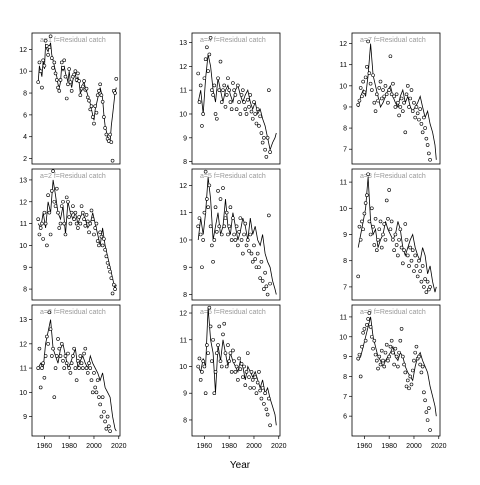 This screenshot has height=485, width=480. I want to click on x-tick-label: 2020, so click(439, 446).